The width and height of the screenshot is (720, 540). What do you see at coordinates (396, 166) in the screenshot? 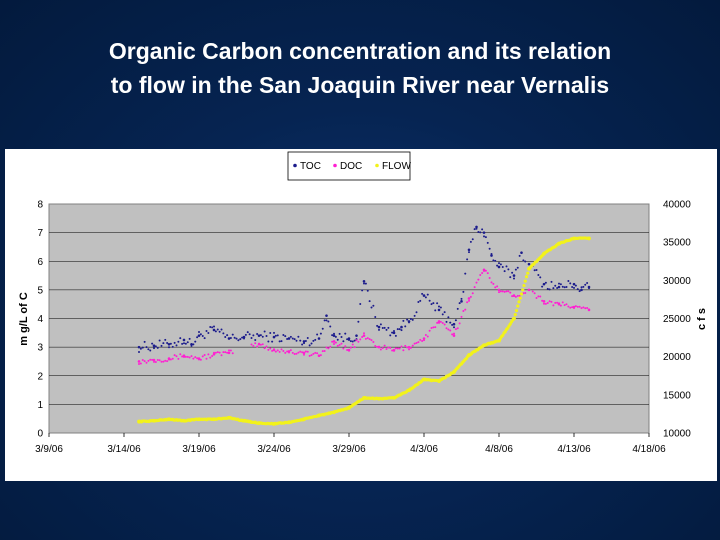
I see `legend-label-flow: FLOW` at bounding box center [396, 166].